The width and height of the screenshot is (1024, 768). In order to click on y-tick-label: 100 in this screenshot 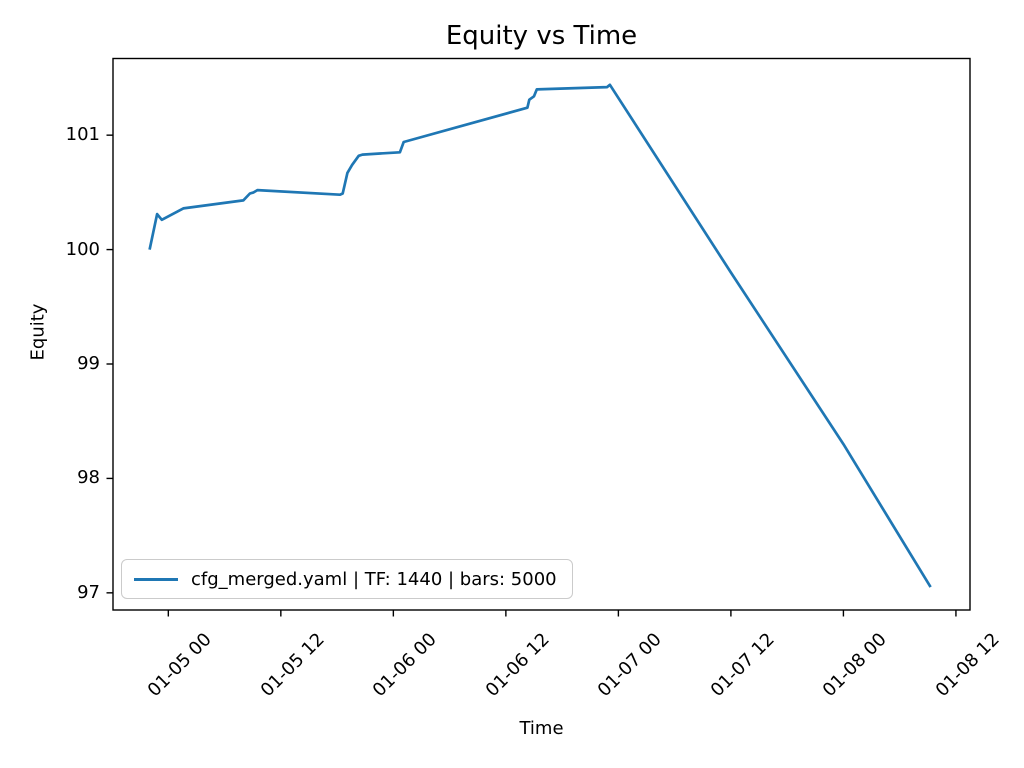, I will do `click(82, 249)`.